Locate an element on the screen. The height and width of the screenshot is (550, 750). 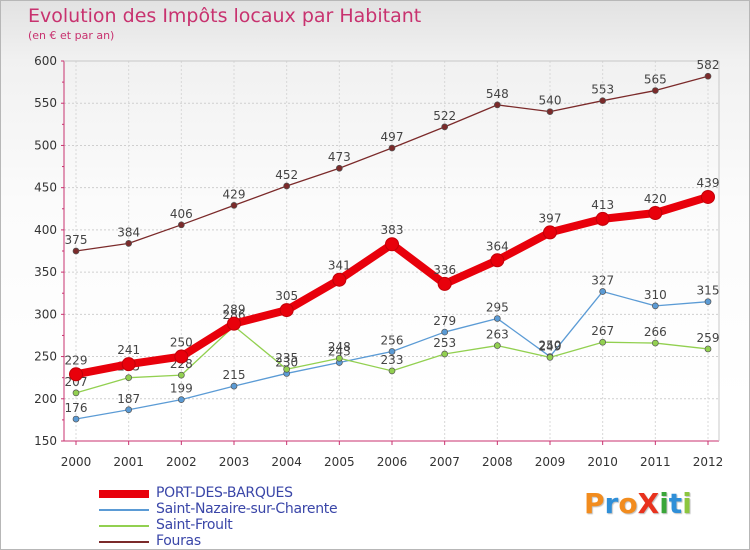
x-tick-label: 2001 is located at coordinates (128, 462).